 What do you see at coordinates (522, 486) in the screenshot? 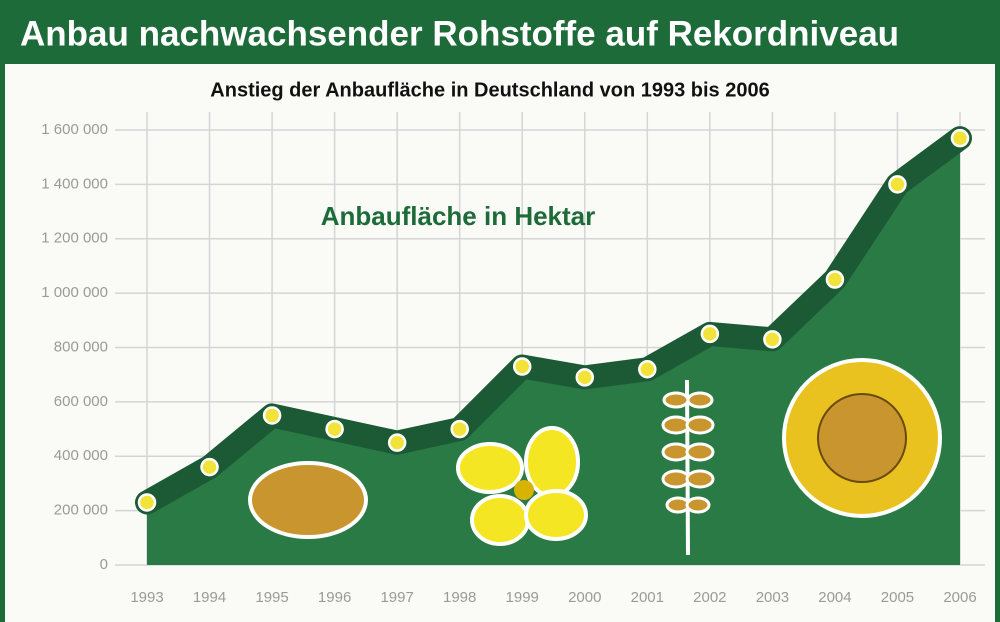
I see `flower` at bounding box center [522, 486].